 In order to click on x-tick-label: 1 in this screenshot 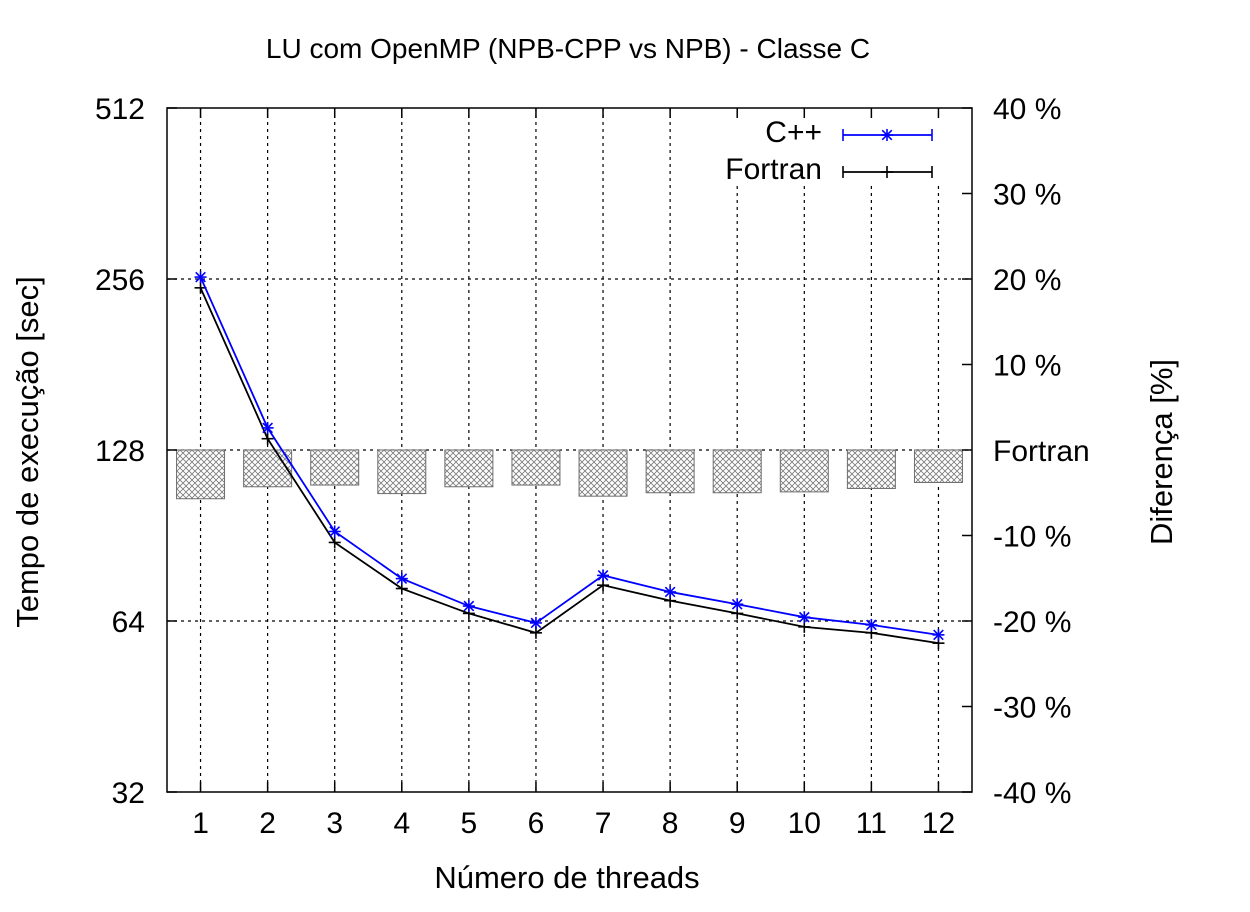, I will do `click(200, 823)`.